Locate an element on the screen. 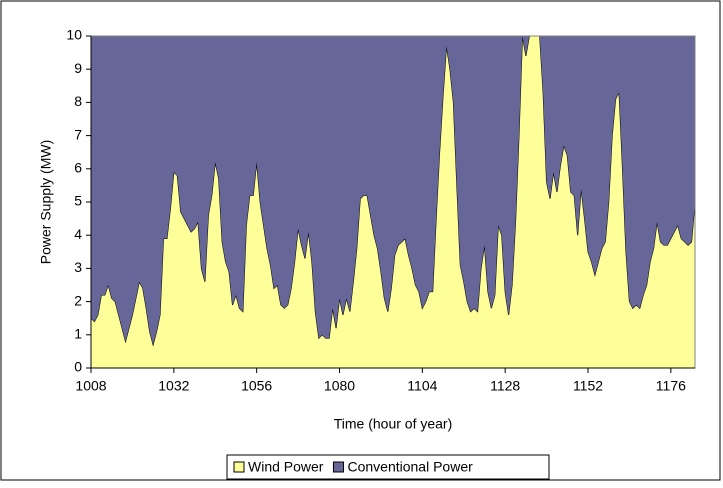 The width and height of the screenshot is (723, 488). x-tick-label: 1152 is located at coordinates (588, 386).